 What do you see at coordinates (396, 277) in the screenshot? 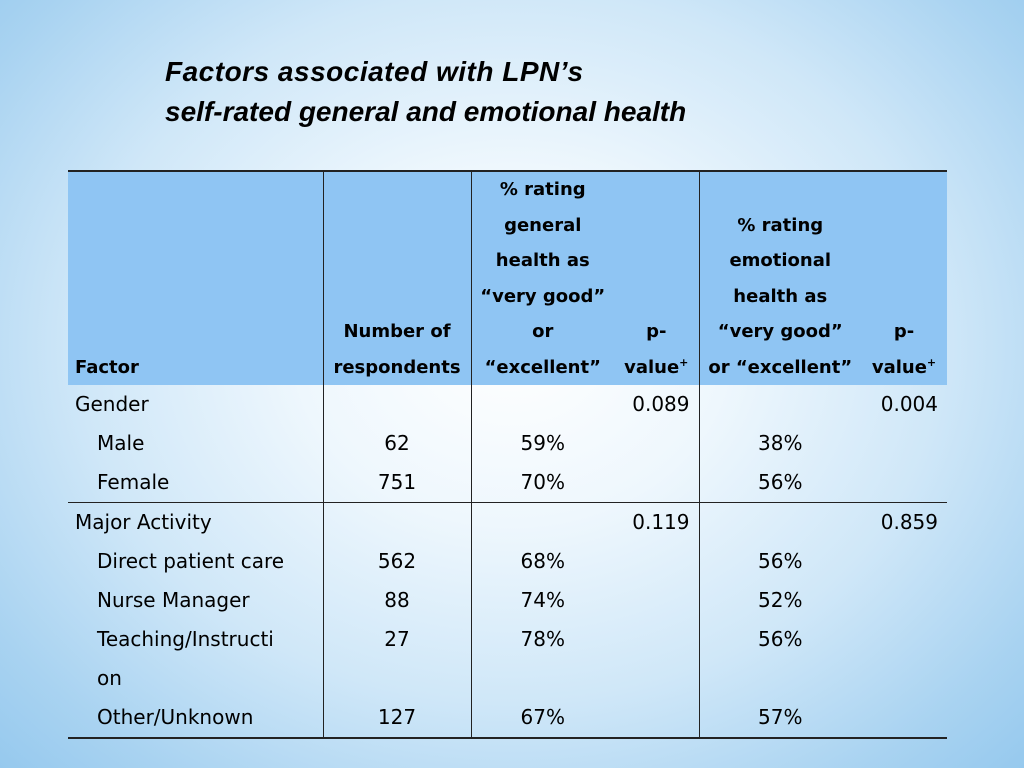
I see `header-respondents: Number of respondents` at bounding box center [396, 277].